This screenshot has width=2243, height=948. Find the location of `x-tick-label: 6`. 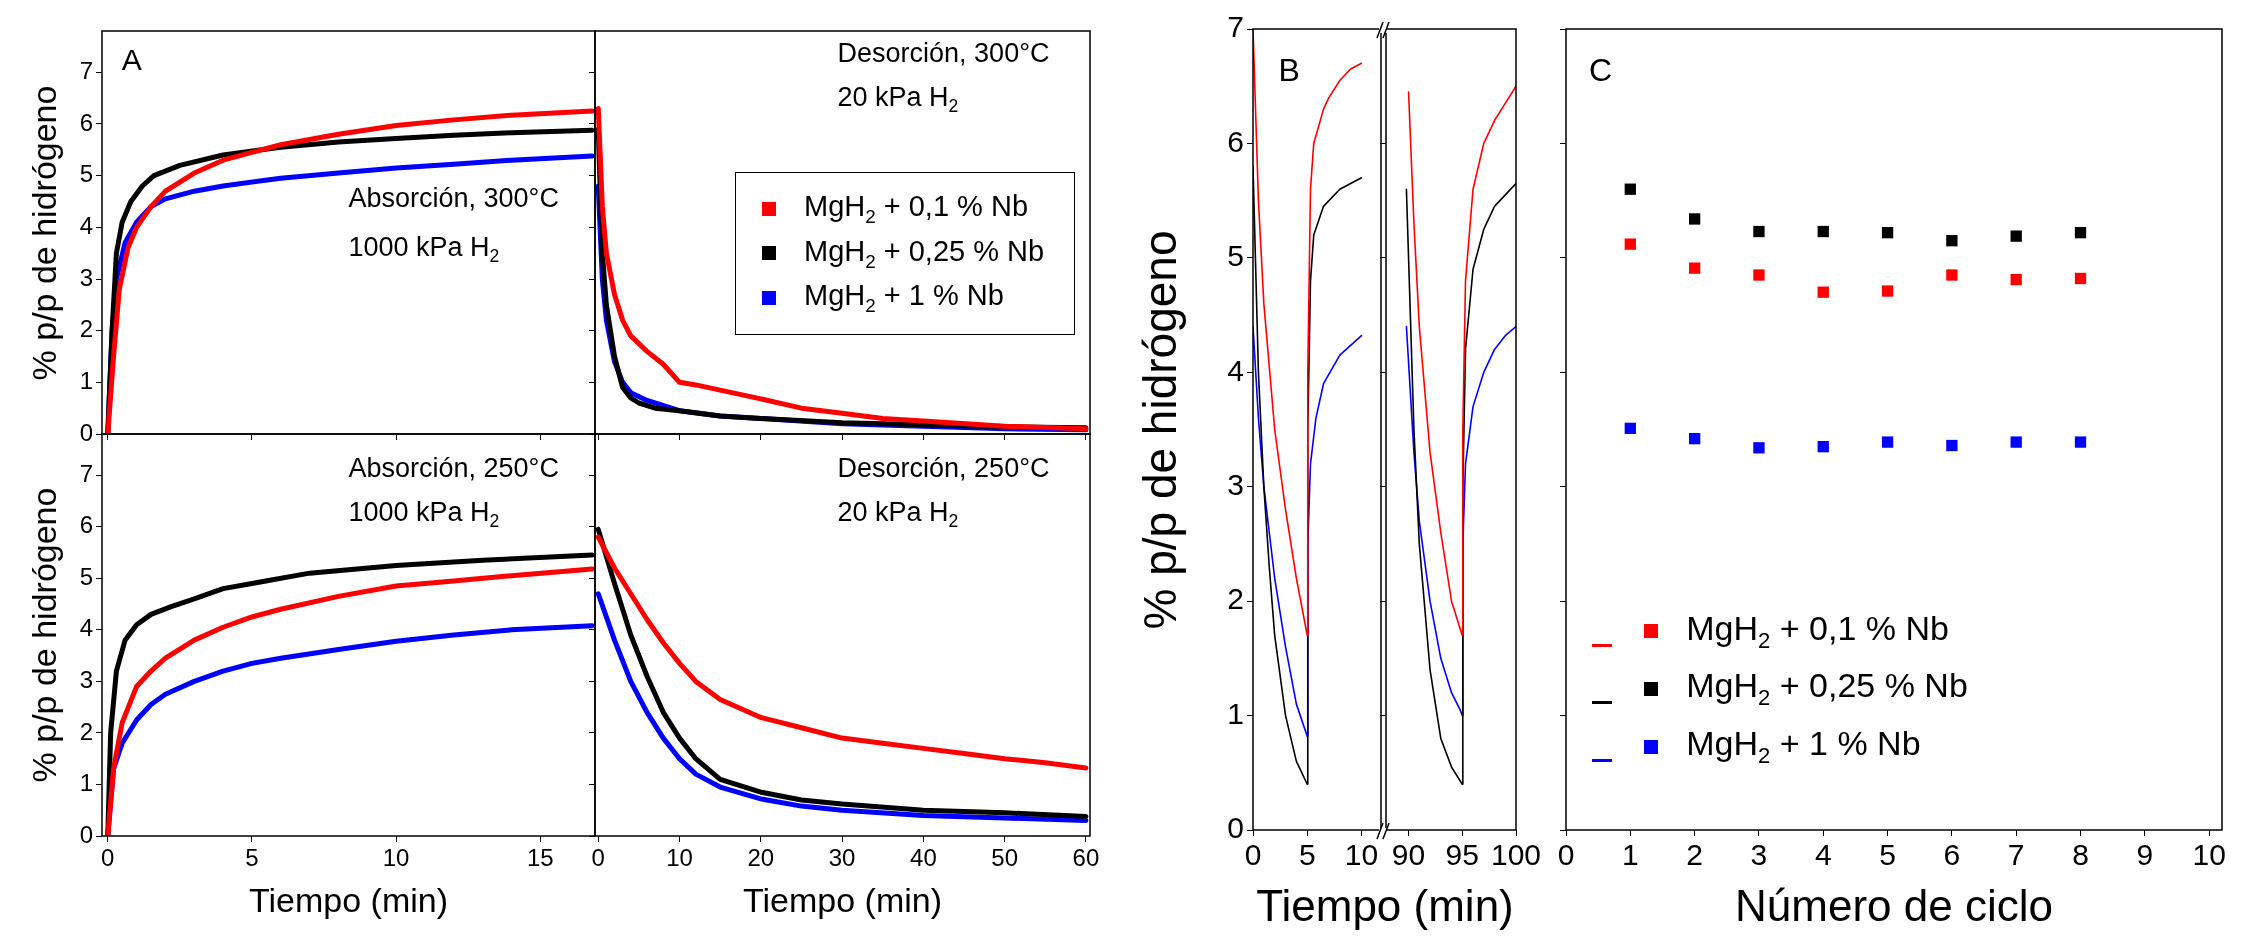

x-tick-label: 6 is located at coordinates (1952, 855).